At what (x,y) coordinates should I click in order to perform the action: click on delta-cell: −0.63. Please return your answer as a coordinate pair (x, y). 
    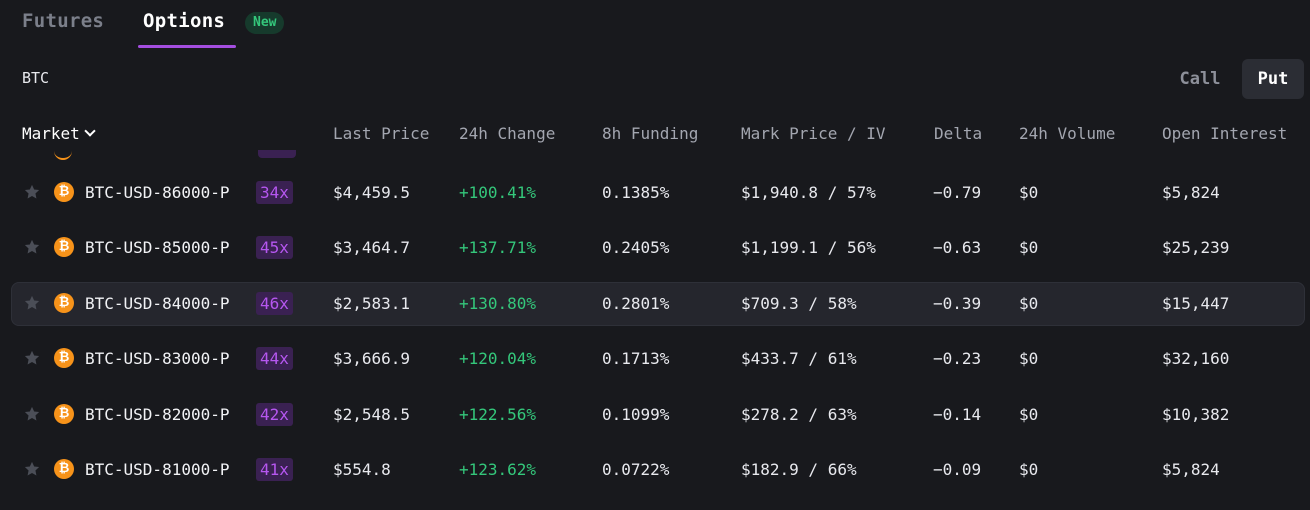
    Looking at the image, I should click on (957, 248).